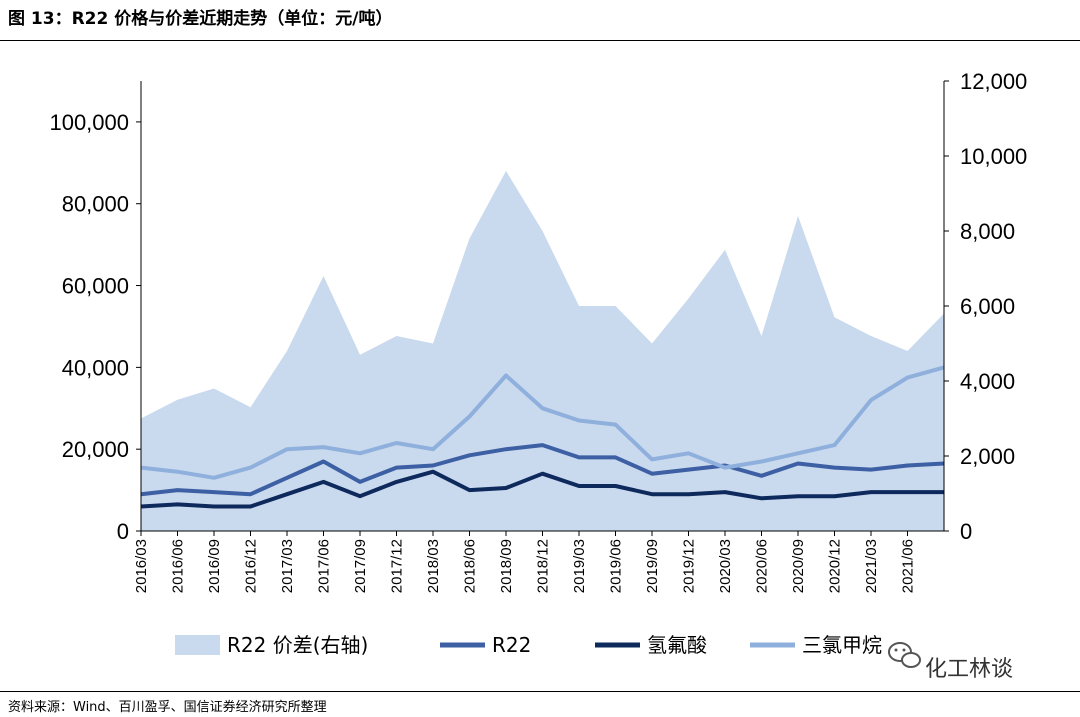  What do you see at coordinates (251, 566) in the screenshot?
I see `x-tick-label: 2016/12` at bounding box center [251, 566].